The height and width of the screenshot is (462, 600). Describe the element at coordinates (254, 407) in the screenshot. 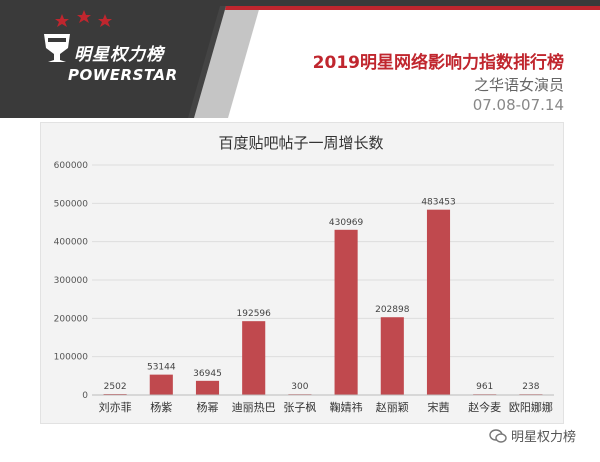

I see `x-tick-label: 迪丽热巴` at that location.